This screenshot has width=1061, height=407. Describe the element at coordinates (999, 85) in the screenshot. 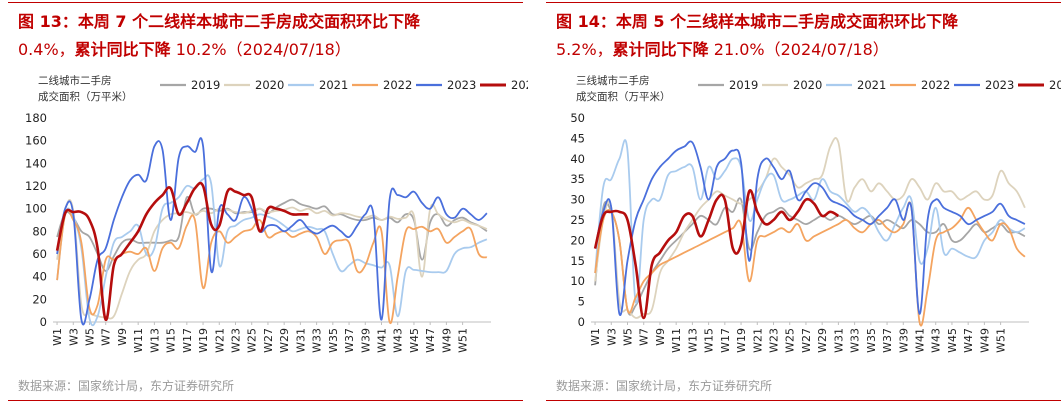

I see `legend-label: 2023` at that location.